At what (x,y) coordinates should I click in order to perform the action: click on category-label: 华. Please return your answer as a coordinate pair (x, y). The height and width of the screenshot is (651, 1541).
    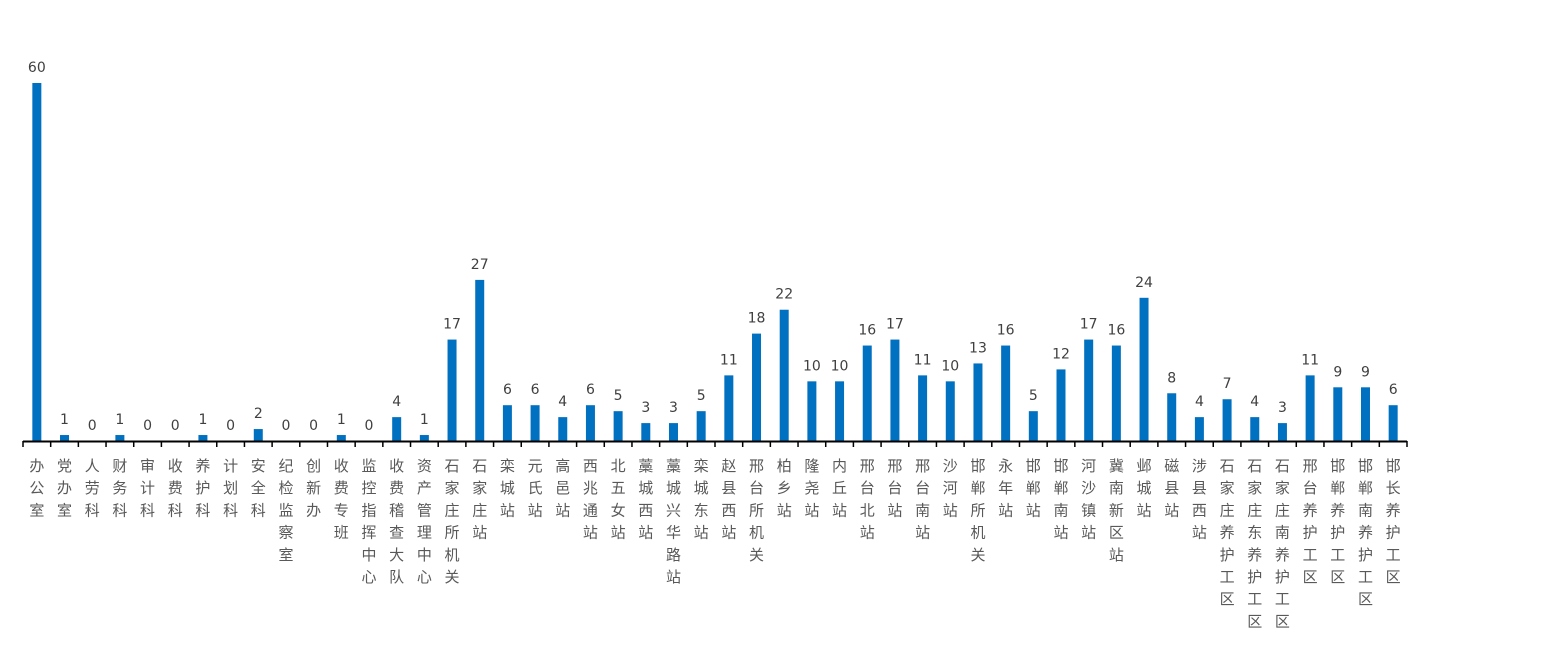
    Looking at the image, I should click on (673, 533).